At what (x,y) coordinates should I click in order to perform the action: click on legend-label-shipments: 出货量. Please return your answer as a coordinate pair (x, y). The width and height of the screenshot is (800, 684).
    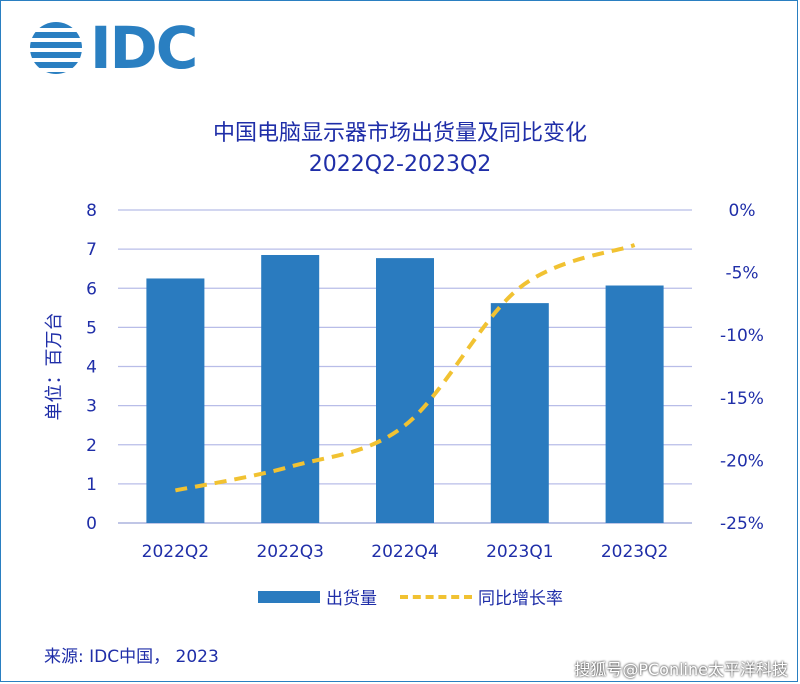
    Looking at the image, I should click on (351, 599).